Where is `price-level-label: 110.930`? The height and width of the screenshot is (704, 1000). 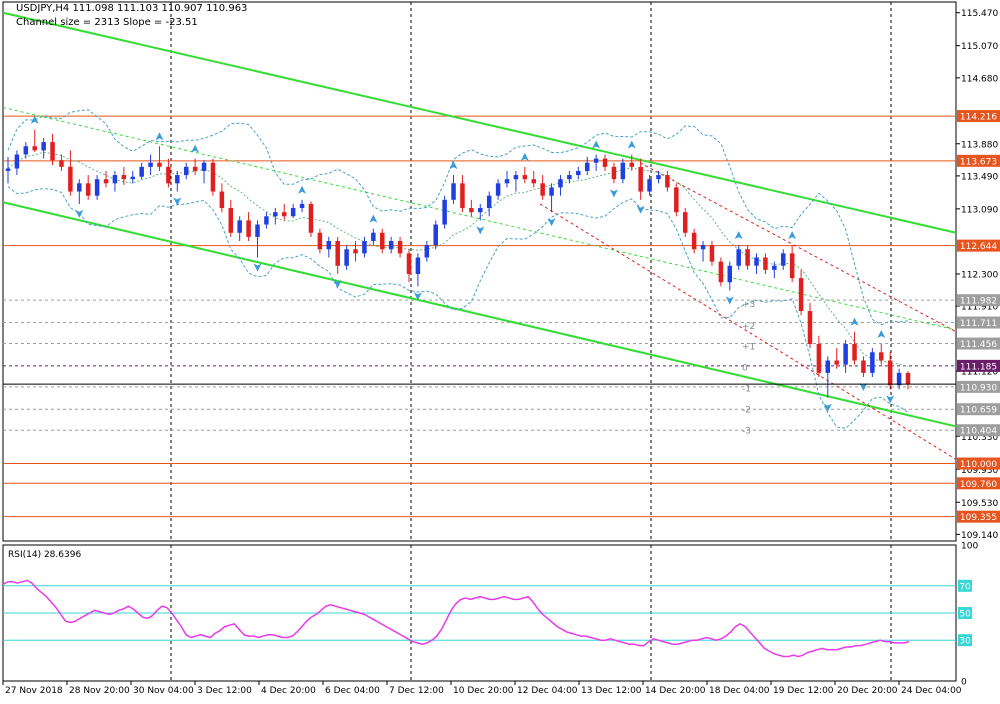 price-level-label: 110.930 is located at coordinates (978, 388).